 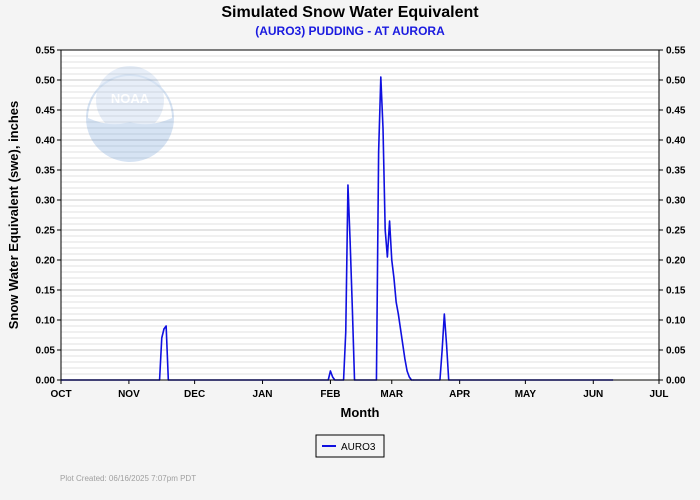 What do you see at coordinates (676, 261) in the screenshot?
I see `y-tick-label-right: 0.20` at bounding box center [676, 261].